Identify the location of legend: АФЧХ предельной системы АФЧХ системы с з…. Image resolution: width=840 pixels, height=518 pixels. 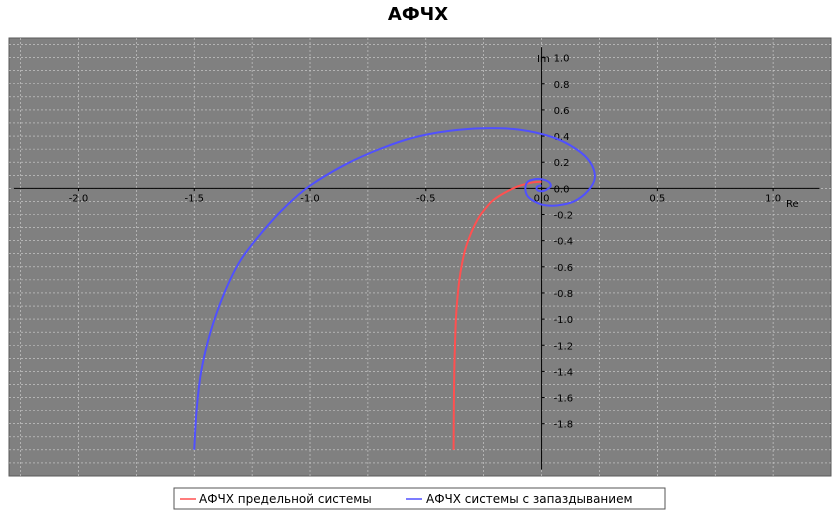
(419, 498).